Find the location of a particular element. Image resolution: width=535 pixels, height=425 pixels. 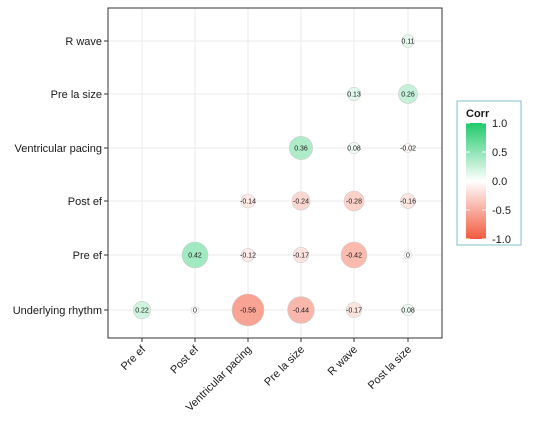

corr-value-underlying-rhythm-pre-la-size: -0.44 is located at coordinates (301, 311).